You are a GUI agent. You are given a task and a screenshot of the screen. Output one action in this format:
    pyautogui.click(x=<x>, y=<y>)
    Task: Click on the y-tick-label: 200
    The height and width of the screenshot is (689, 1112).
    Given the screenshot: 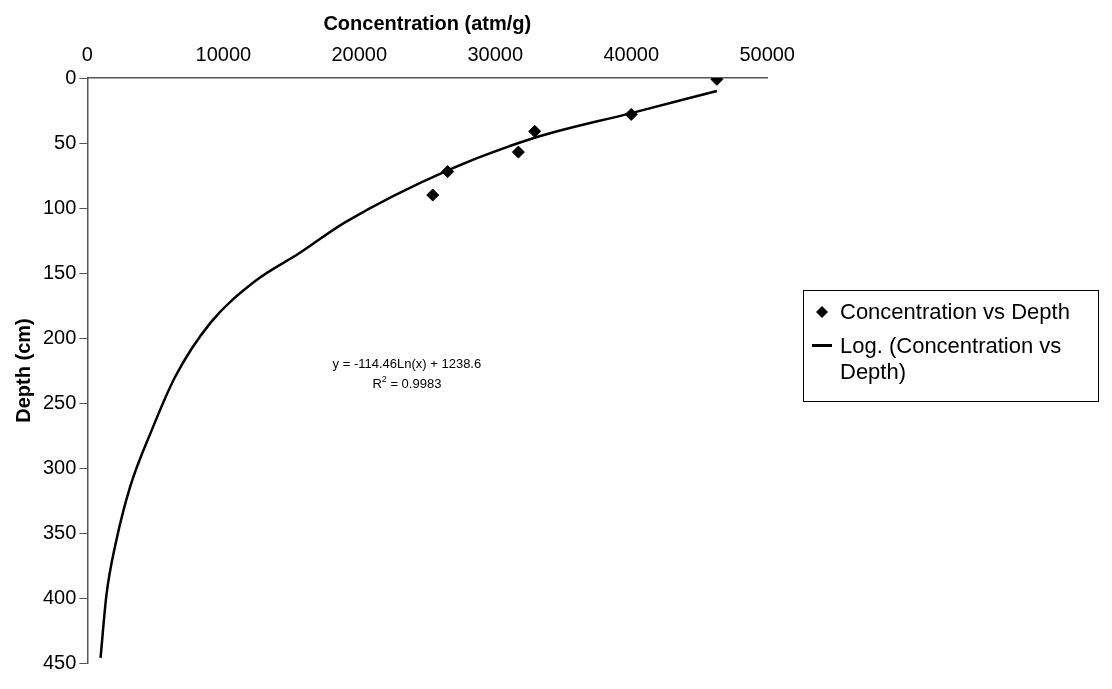 What is the action you would take?
    pyautogui.click(x=59, y=336)
    